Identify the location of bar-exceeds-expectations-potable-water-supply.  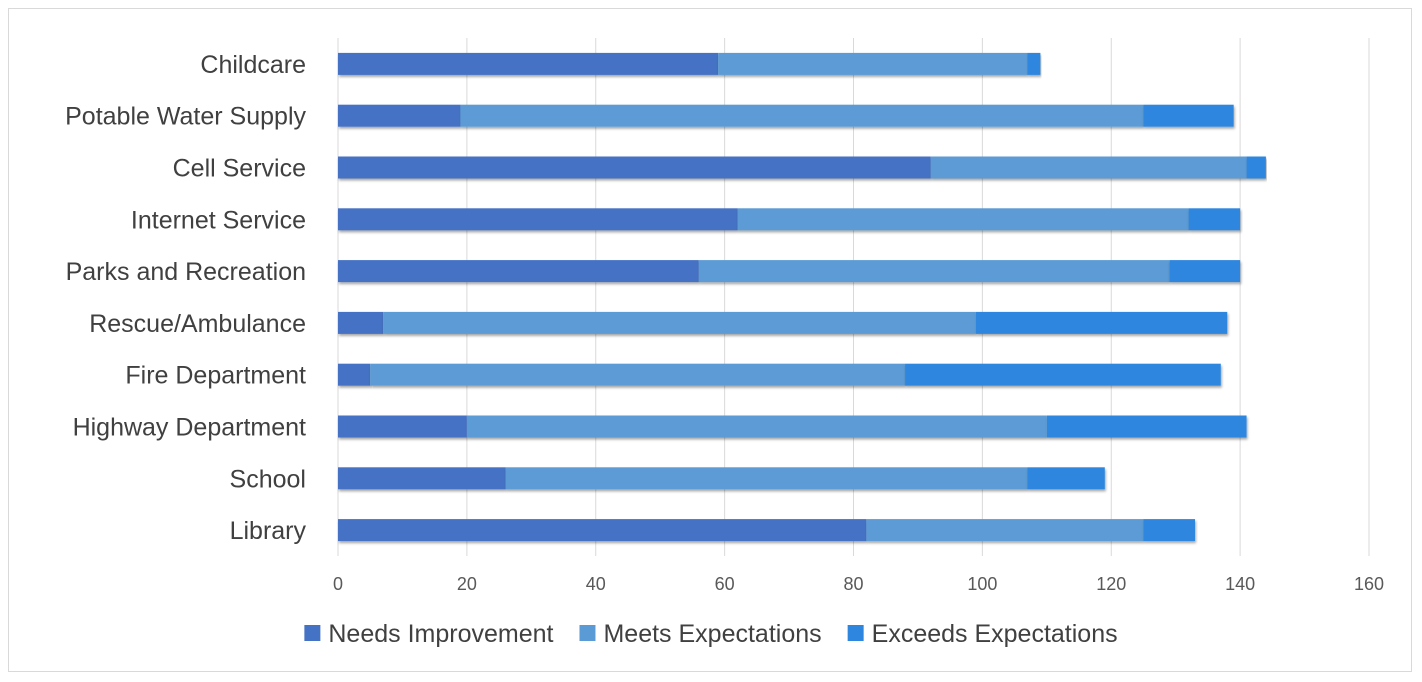
(1188, 115).